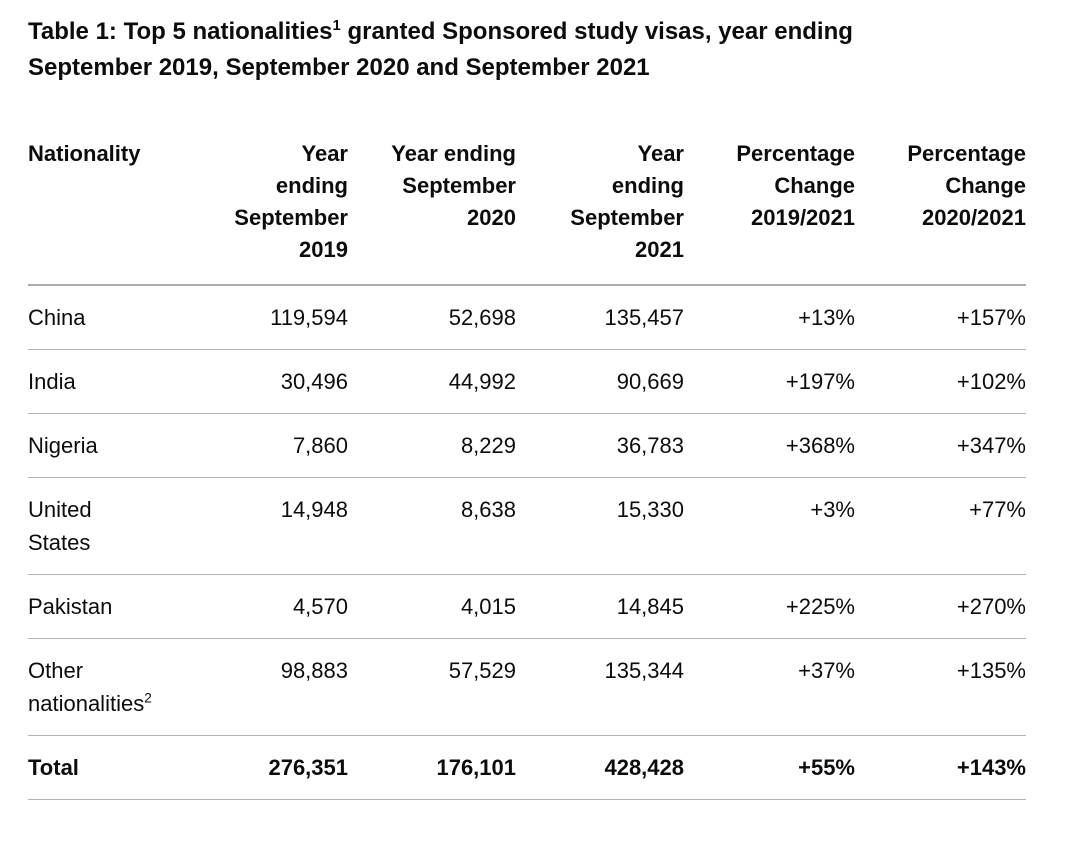  Describe the element at coordinates (600, 212) in the screenshot. I see `column-header-year-ending-september-2021: Year ending September 2021` at that location.